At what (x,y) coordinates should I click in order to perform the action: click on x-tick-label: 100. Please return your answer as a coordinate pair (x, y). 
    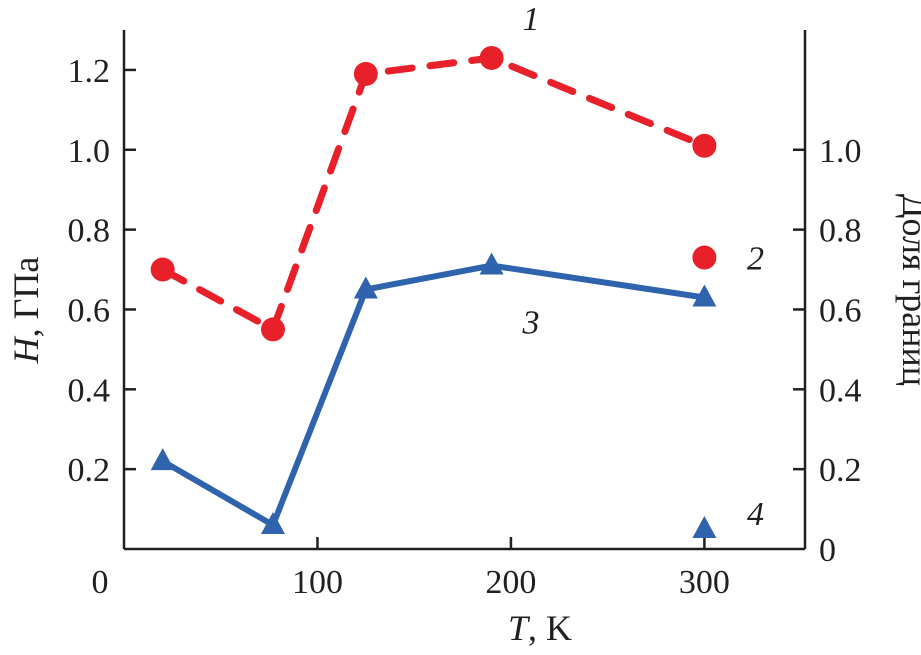
    Looking at the image, I should click on (317, 582).